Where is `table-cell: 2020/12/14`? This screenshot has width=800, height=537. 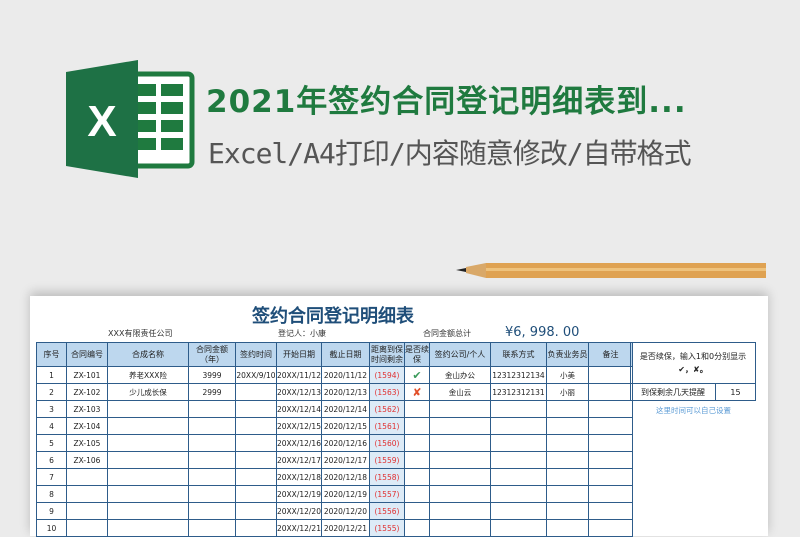
table-cell: 2020/12/14 is located at coordinates (345, 409).